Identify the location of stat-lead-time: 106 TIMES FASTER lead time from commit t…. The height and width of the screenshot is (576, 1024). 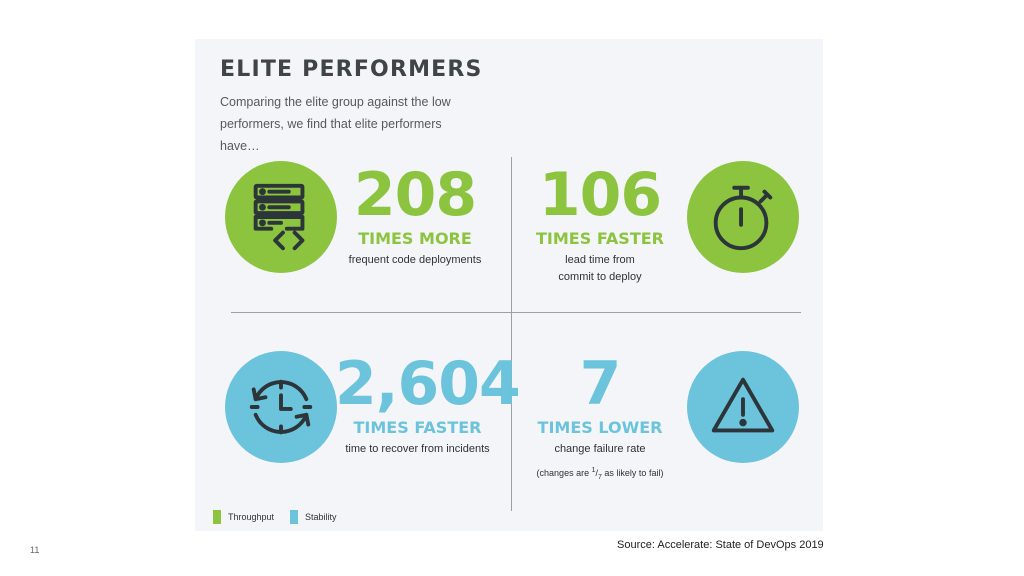
(600, 224).